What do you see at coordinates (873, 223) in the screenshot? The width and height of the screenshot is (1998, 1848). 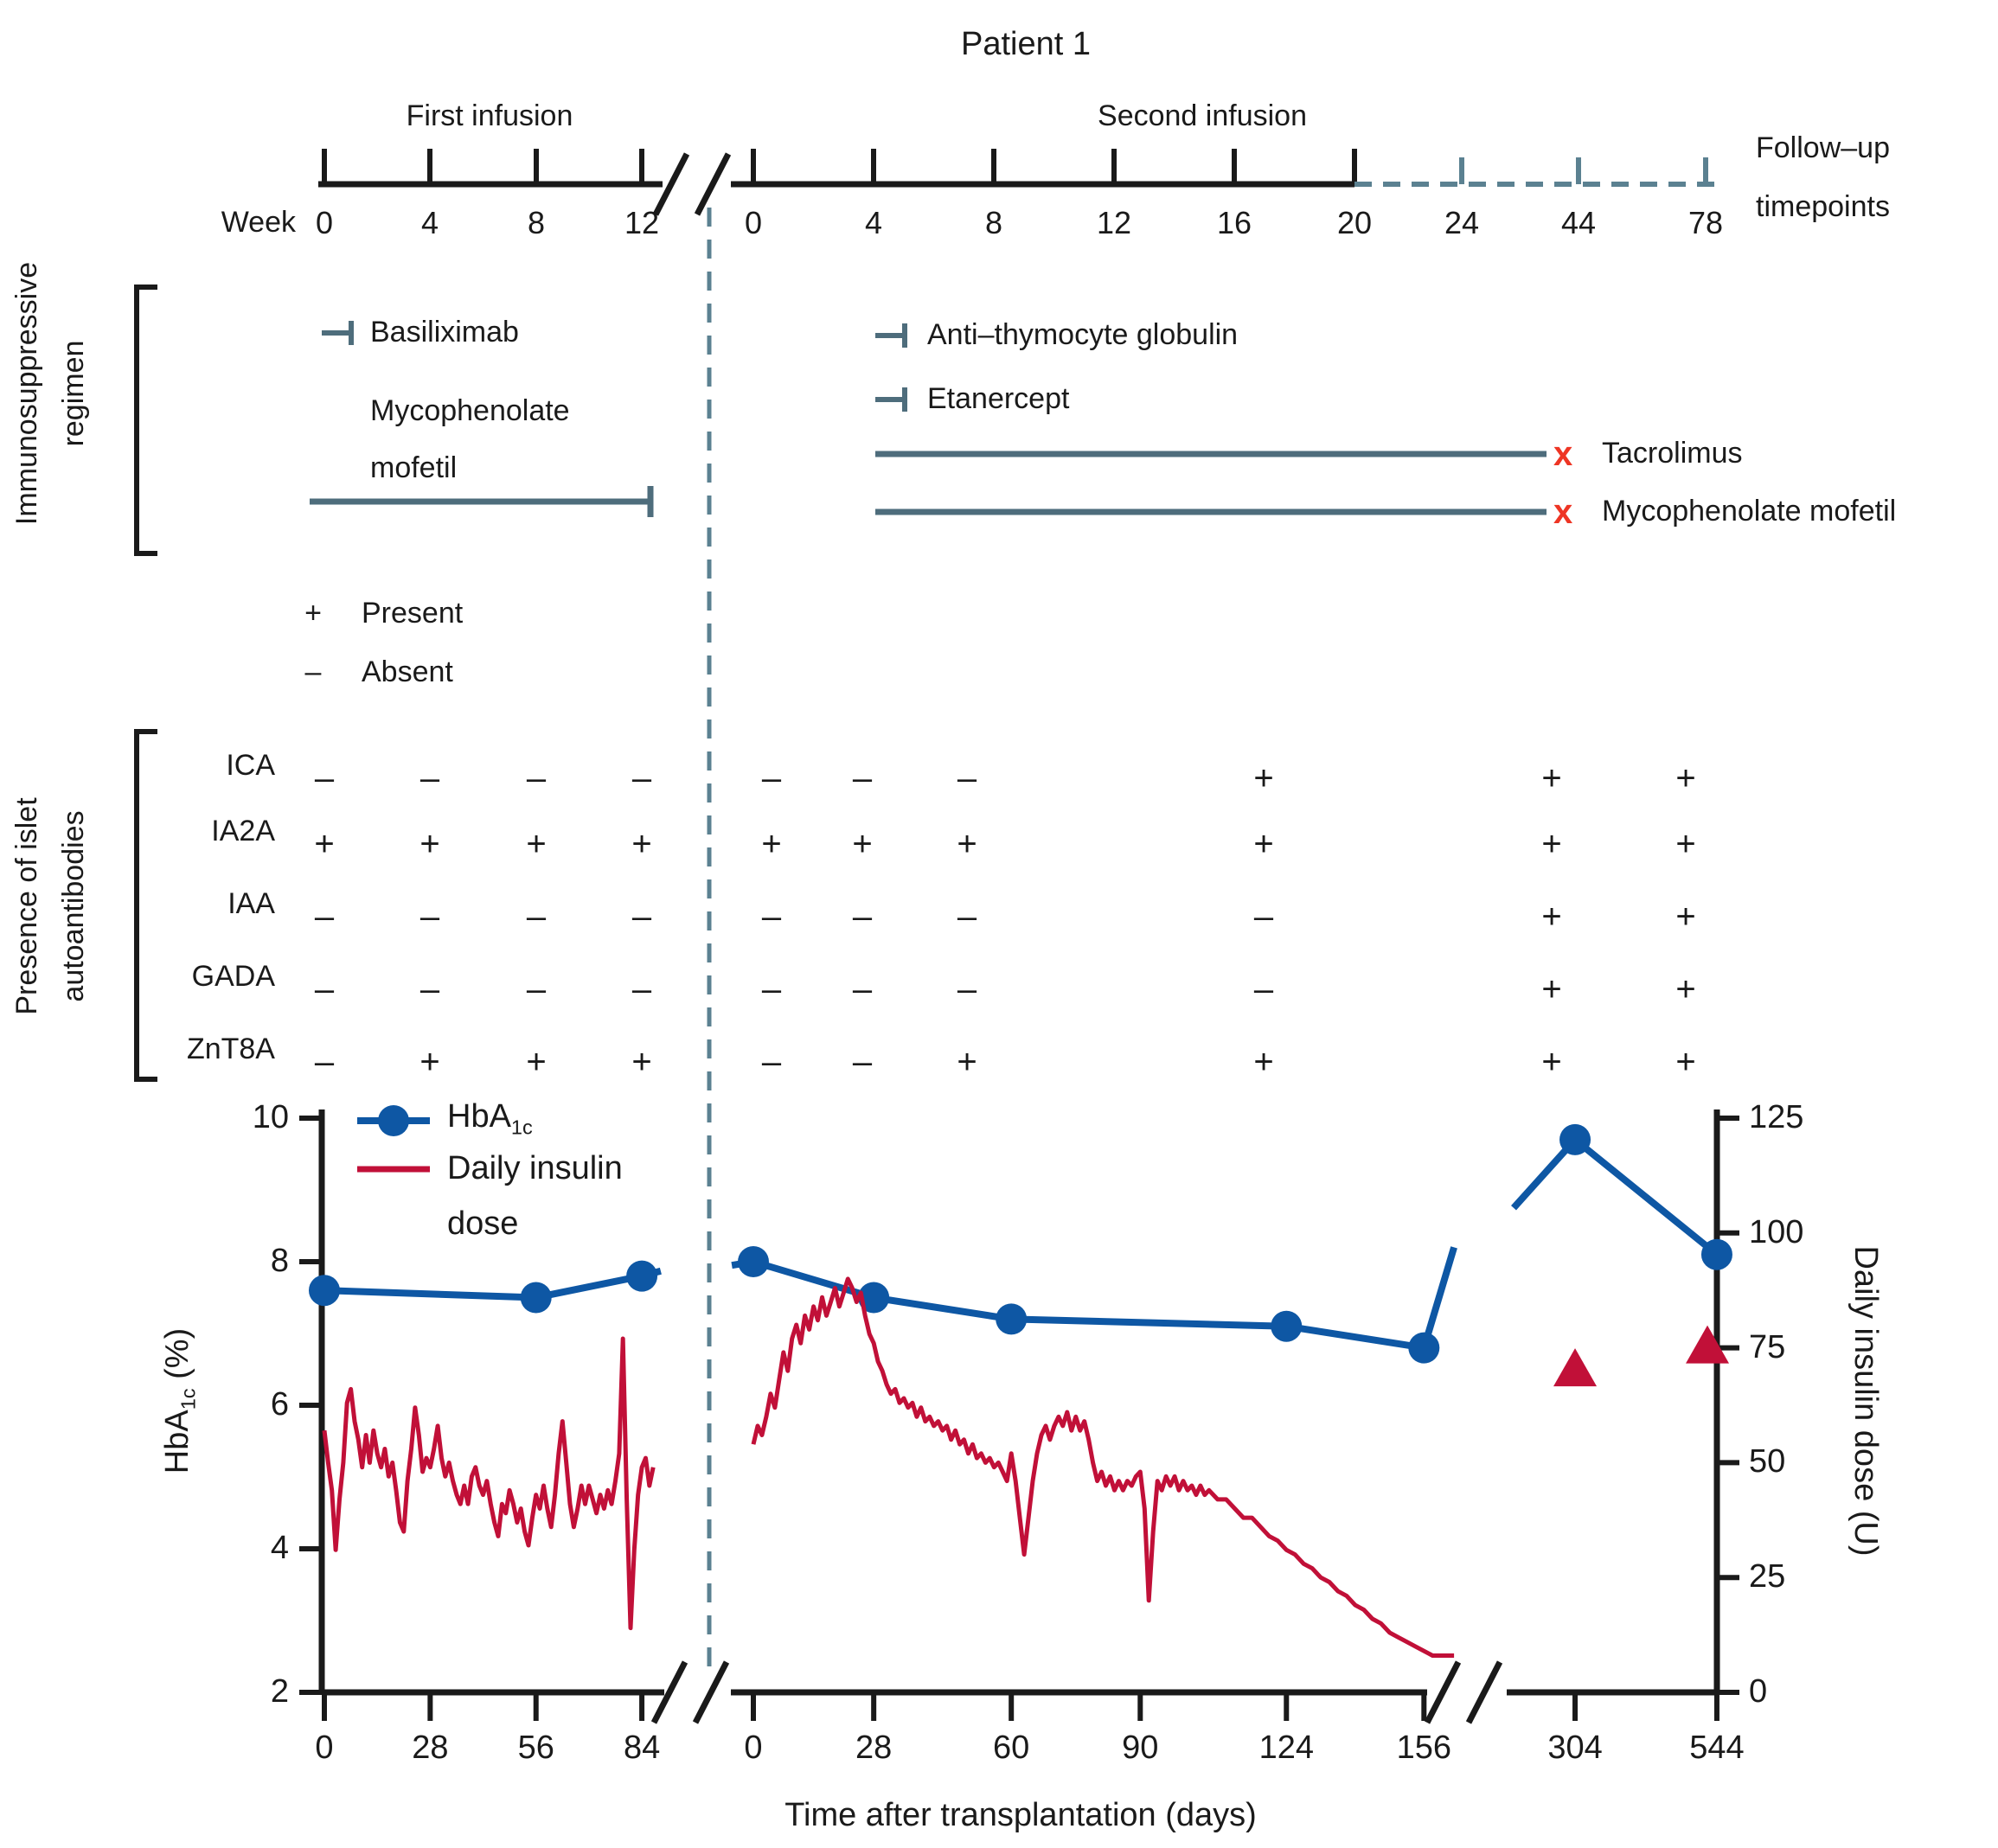 I see `week-tick-label-second: 4` at bounding box center [873, 223].